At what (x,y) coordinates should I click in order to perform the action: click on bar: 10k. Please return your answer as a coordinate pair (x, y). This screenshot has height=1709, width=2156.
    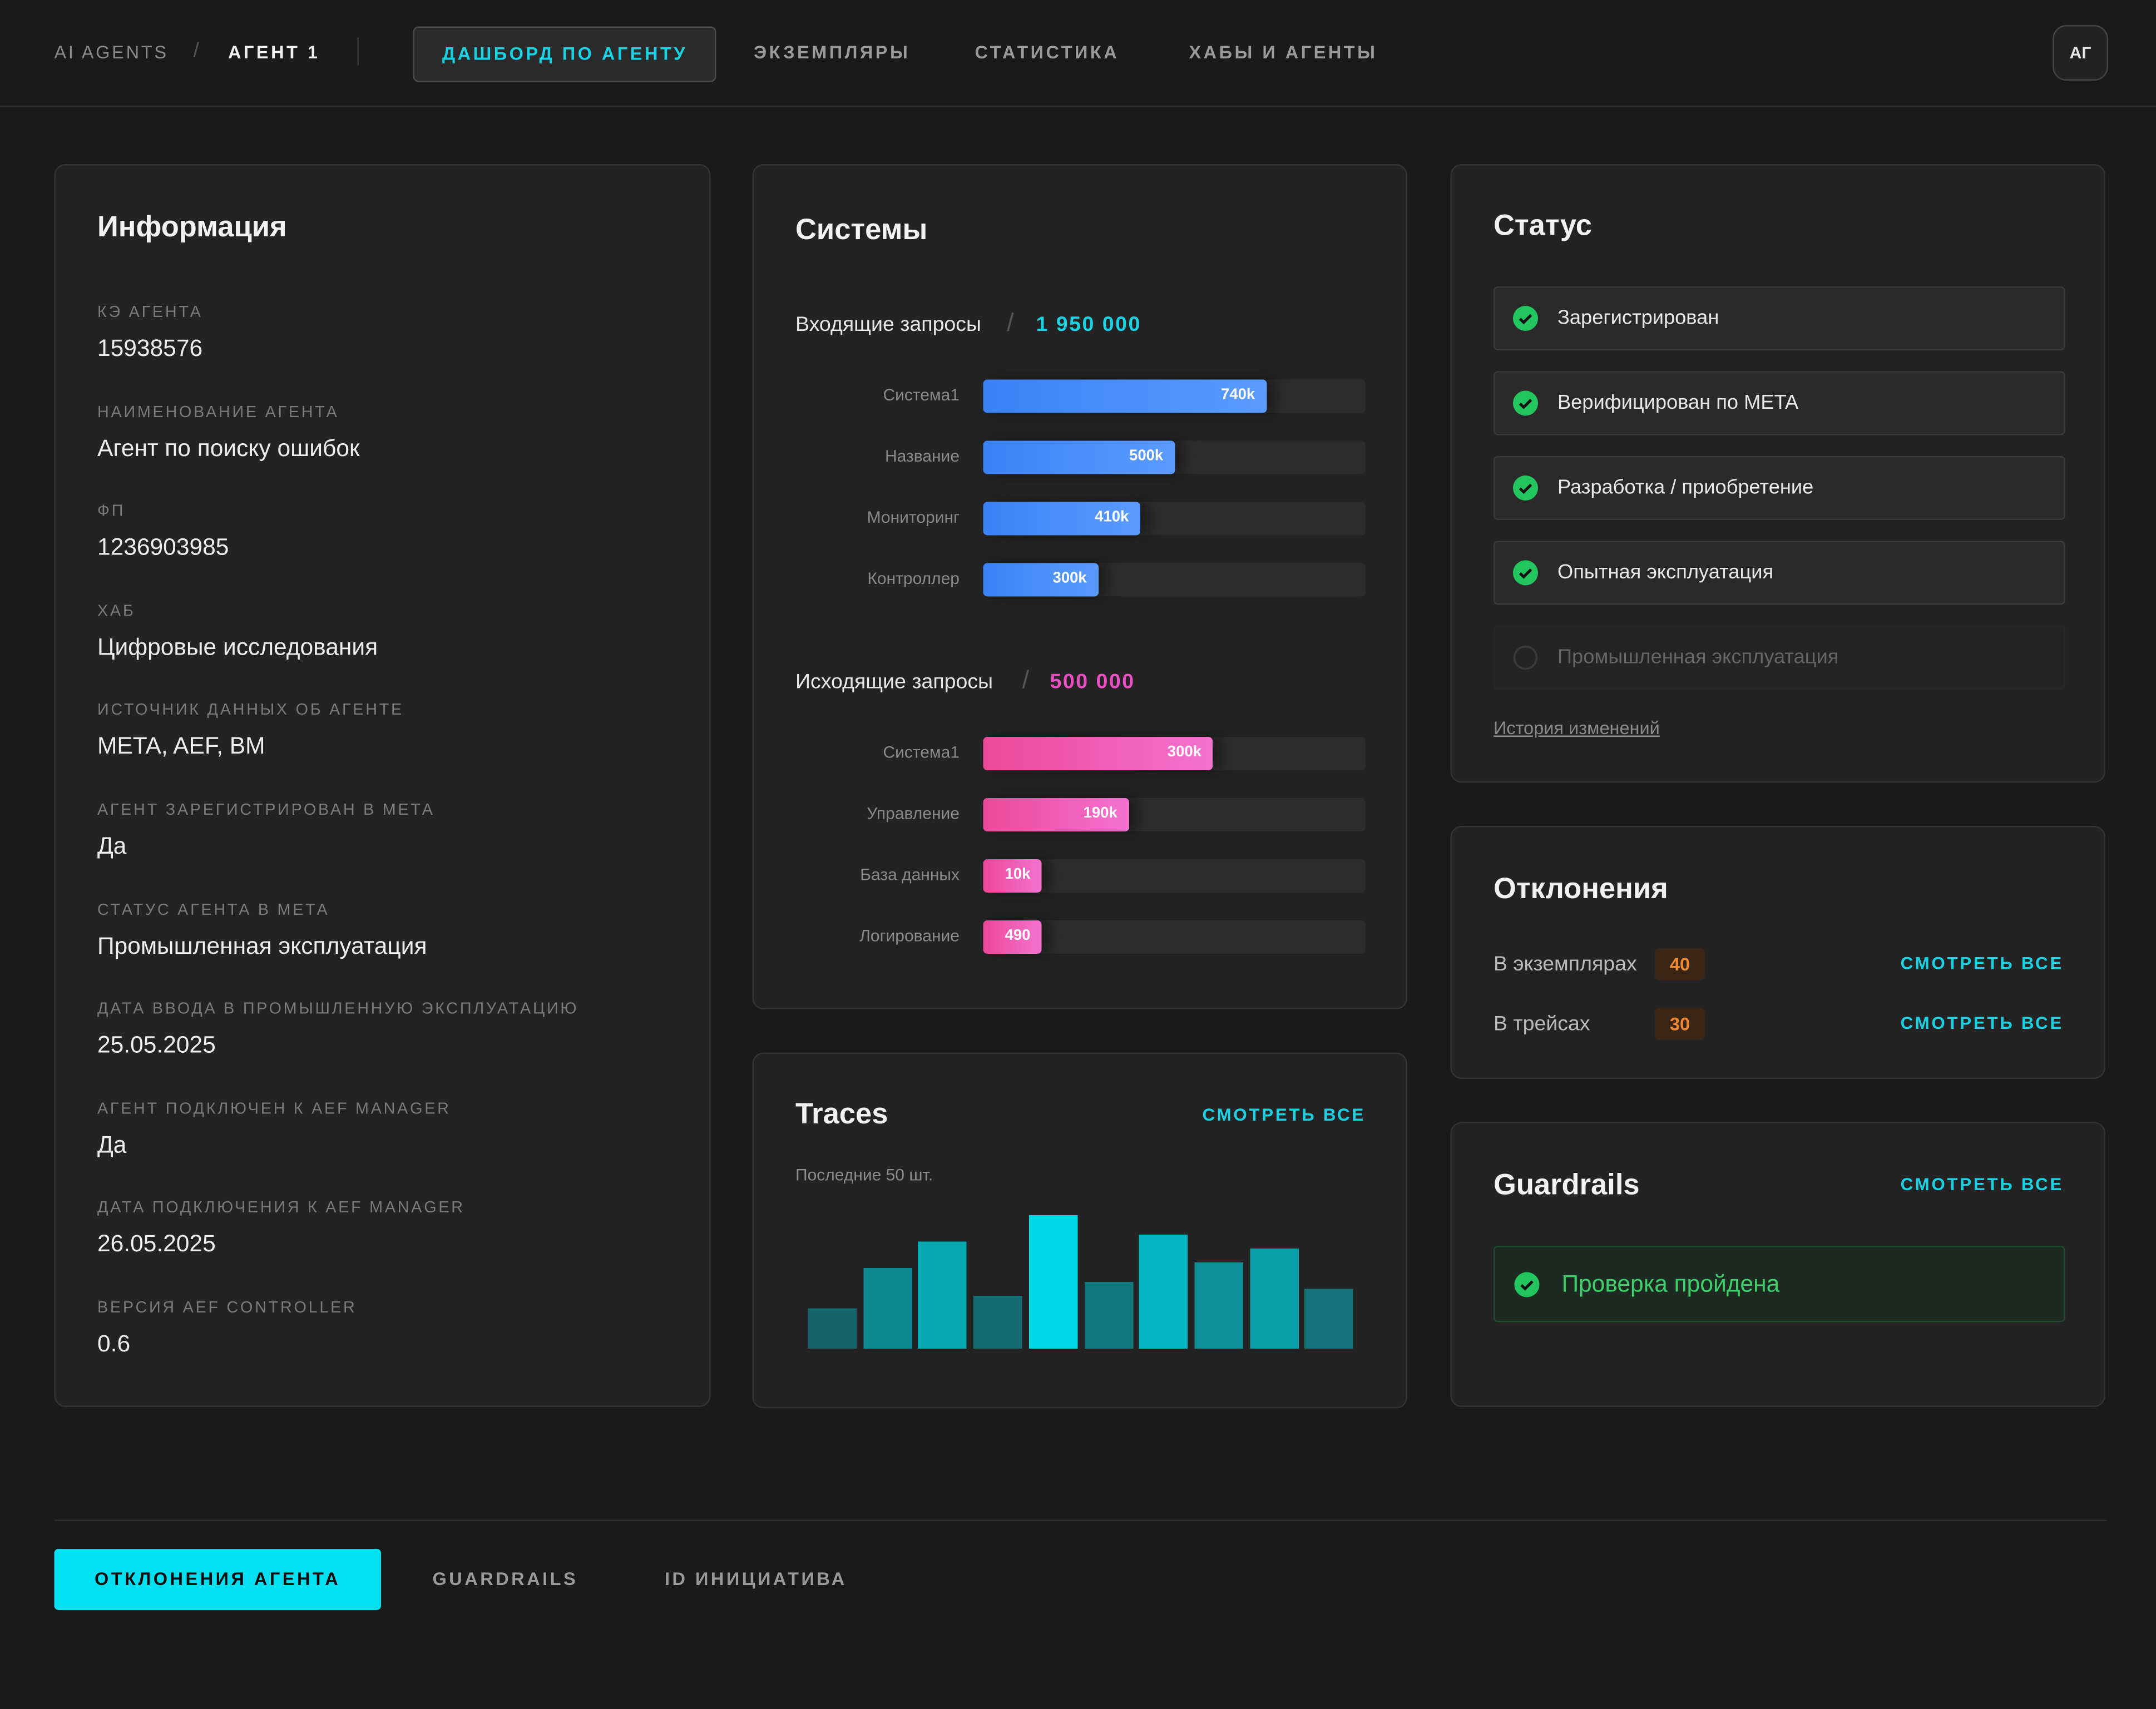
    Looking at the image, I should click on (1012, 876).